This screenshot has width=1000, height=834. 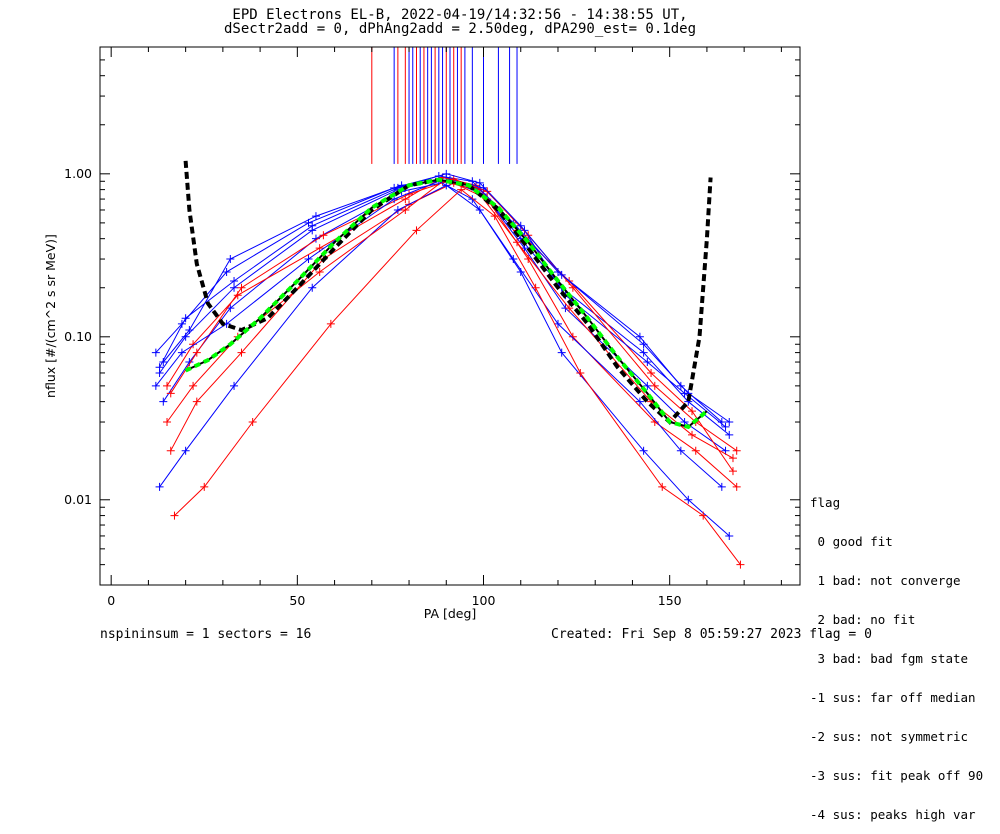 I want to click on legend-item-1: 1 bad: not converge, so click(x=885, y=580).